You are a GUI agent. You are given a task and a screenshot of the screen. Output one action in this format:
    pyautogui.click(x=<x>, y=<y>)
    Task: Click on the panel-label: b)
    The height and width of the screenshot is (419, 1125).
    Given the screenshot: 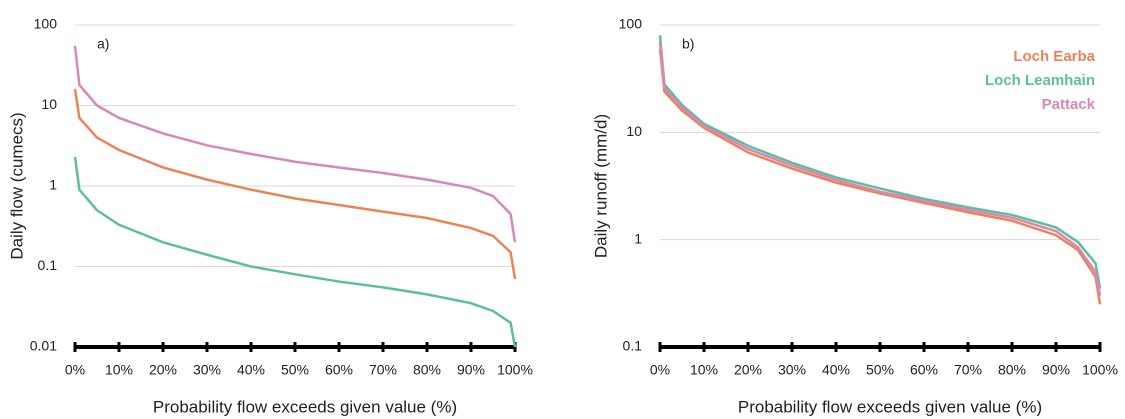 What is the action you would take?
    pyautogui.click(x=688, y=44)
    